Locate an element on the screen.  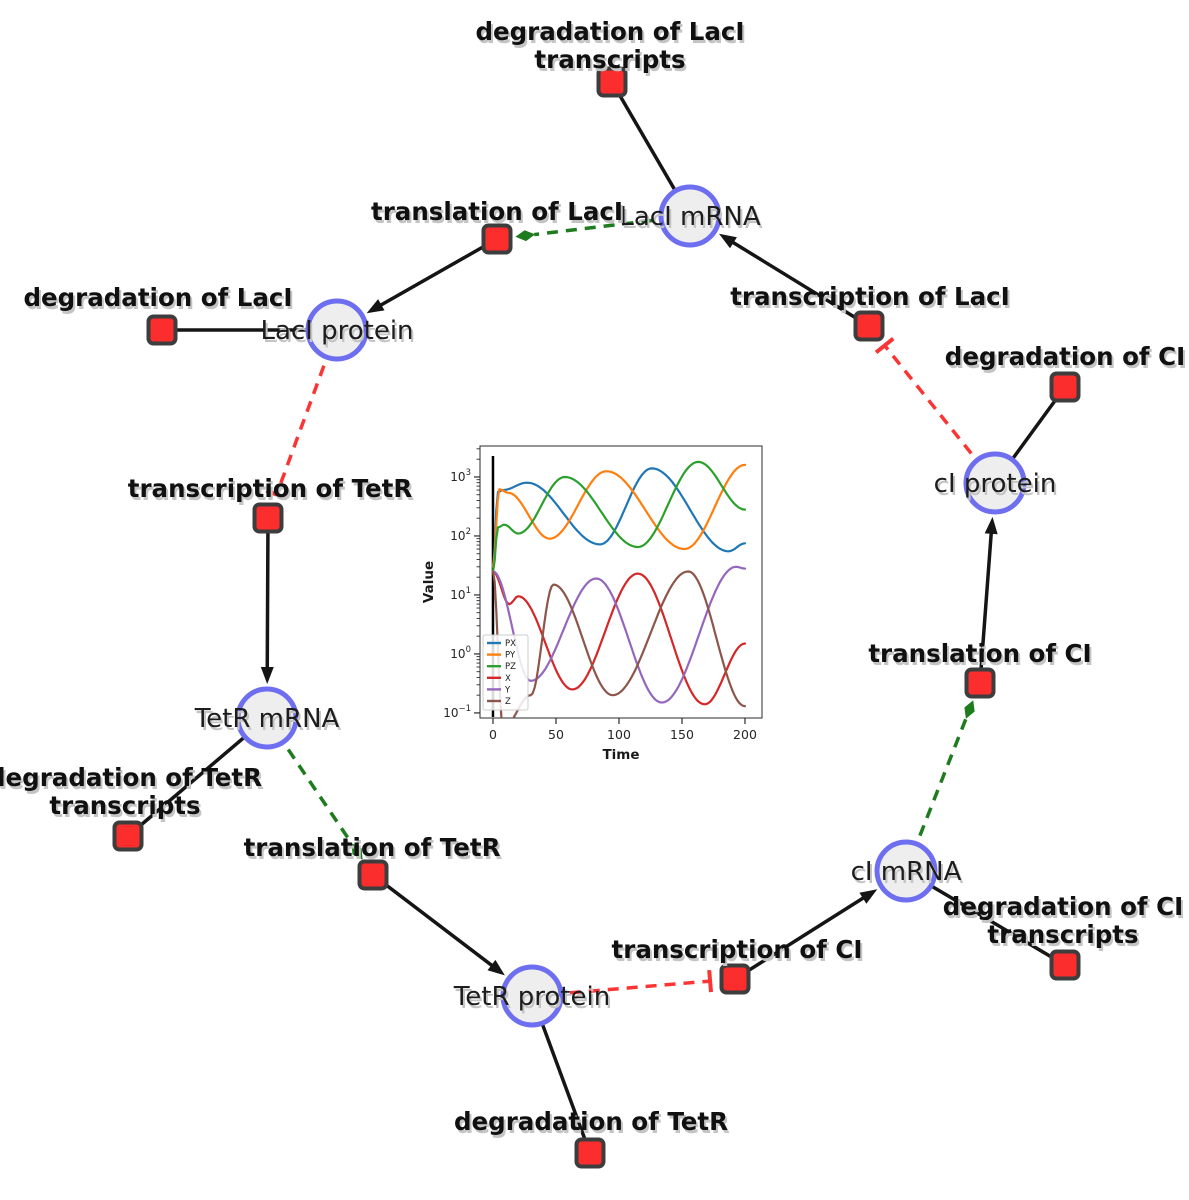
species-label-laci-protein-text: LacI protein is located at coordinates (336, 331).